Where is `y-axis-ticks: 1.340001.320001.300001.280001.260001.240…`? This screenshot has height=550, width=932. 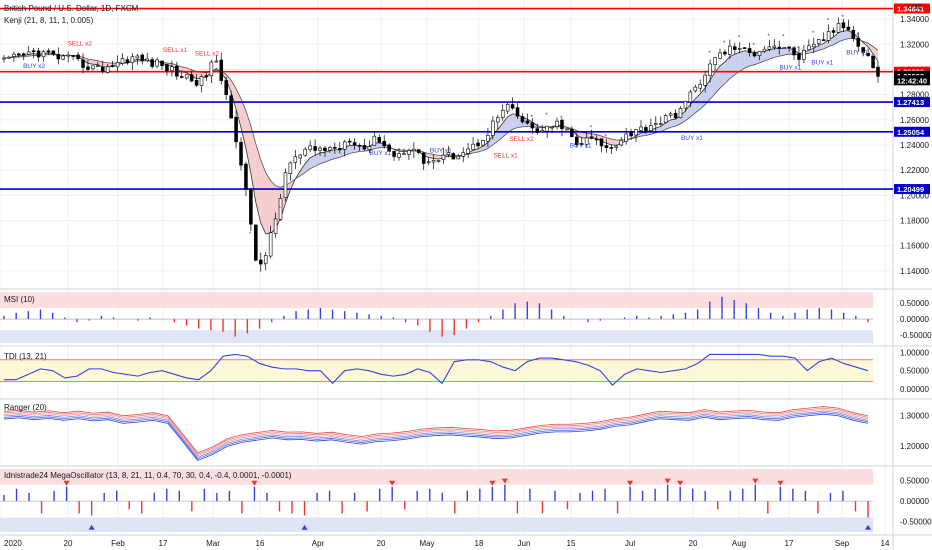
y-axis-ticks: 1.340001.320001.300001.280001.260001.240… is located at coordinates (914, 145).